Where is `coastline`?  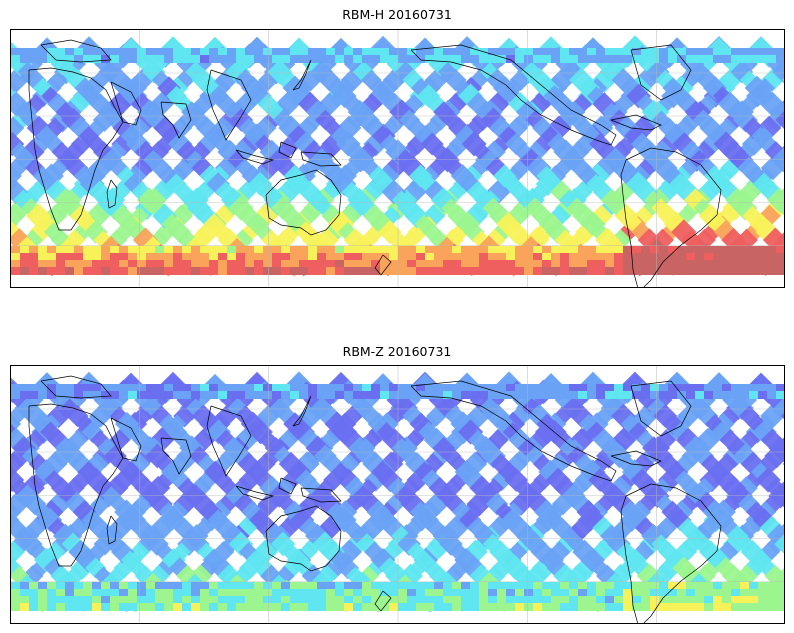
coastline is located at coordinates (287, 486).